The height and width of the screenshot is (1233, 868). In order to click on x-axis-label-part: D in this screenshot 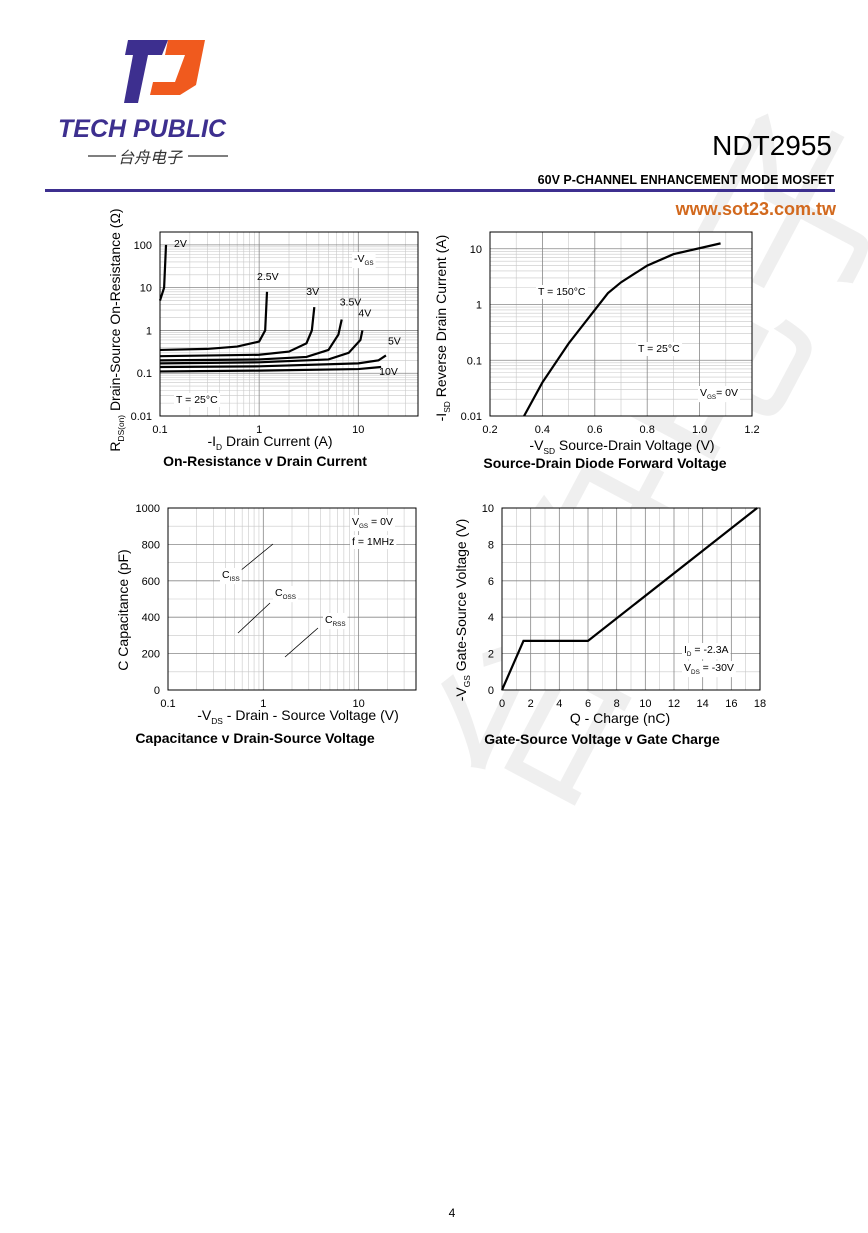, I will do `click(219, 447)`.